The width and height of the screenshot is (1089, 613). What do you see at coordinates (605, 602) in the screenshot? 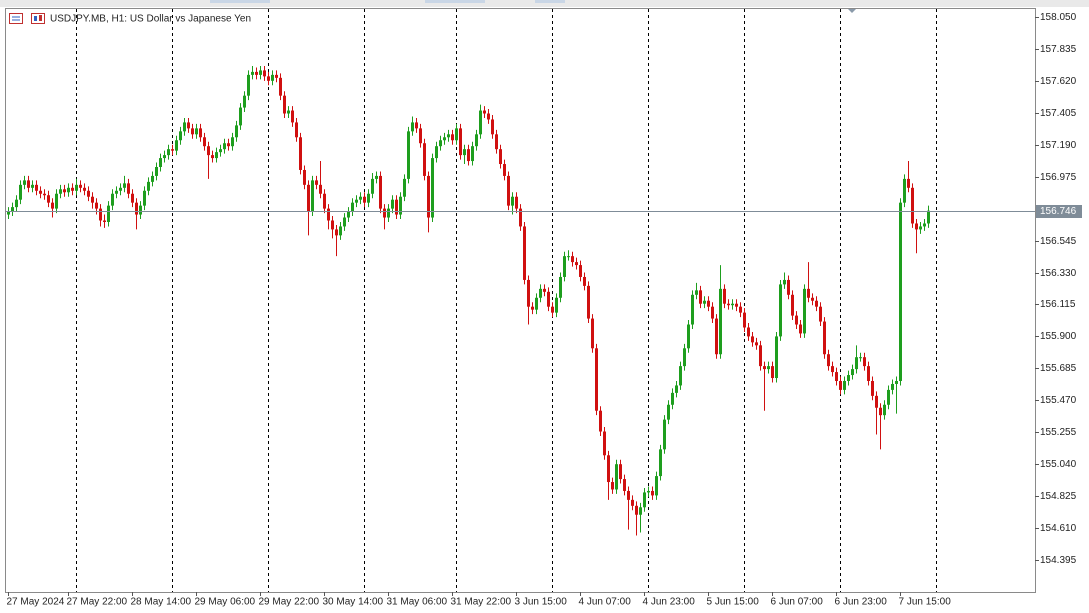
I see `x-tick-label: 4 Jun 07:00` at bounding box center [605, 602].